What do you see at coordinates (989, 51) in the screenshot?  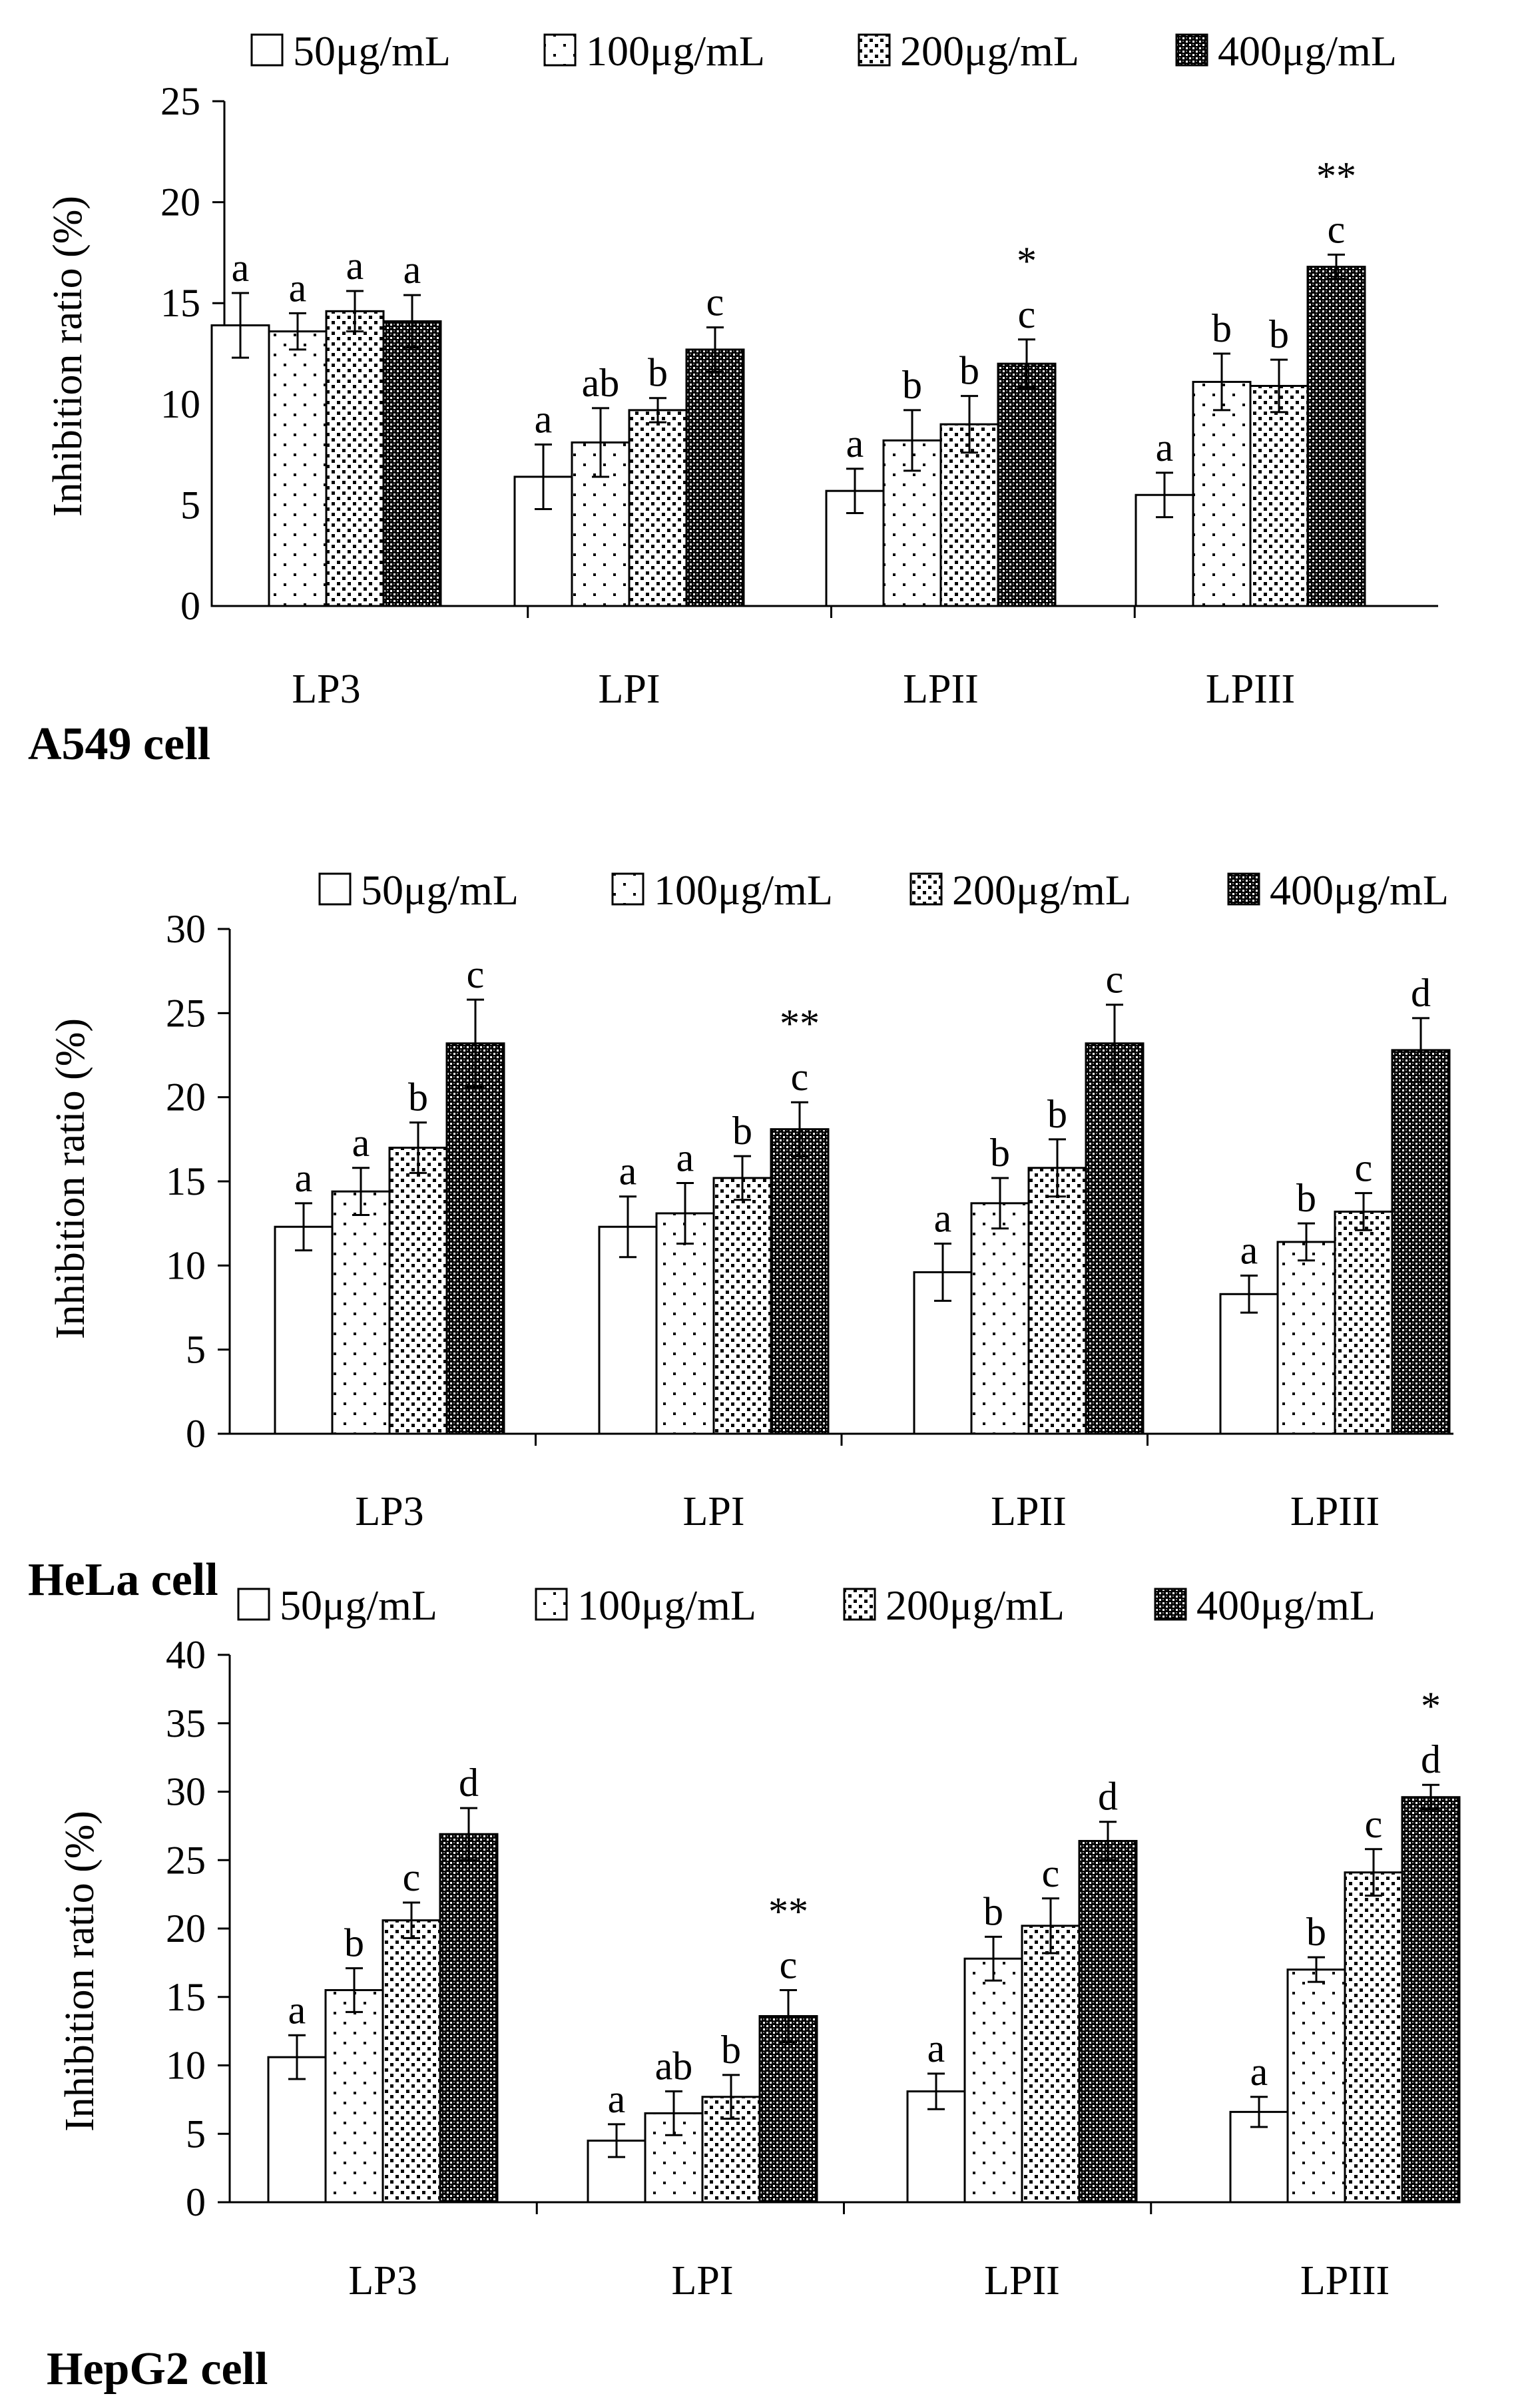 I see `legend-label-200: 200μg/mL` at bounding box center [989, 51].